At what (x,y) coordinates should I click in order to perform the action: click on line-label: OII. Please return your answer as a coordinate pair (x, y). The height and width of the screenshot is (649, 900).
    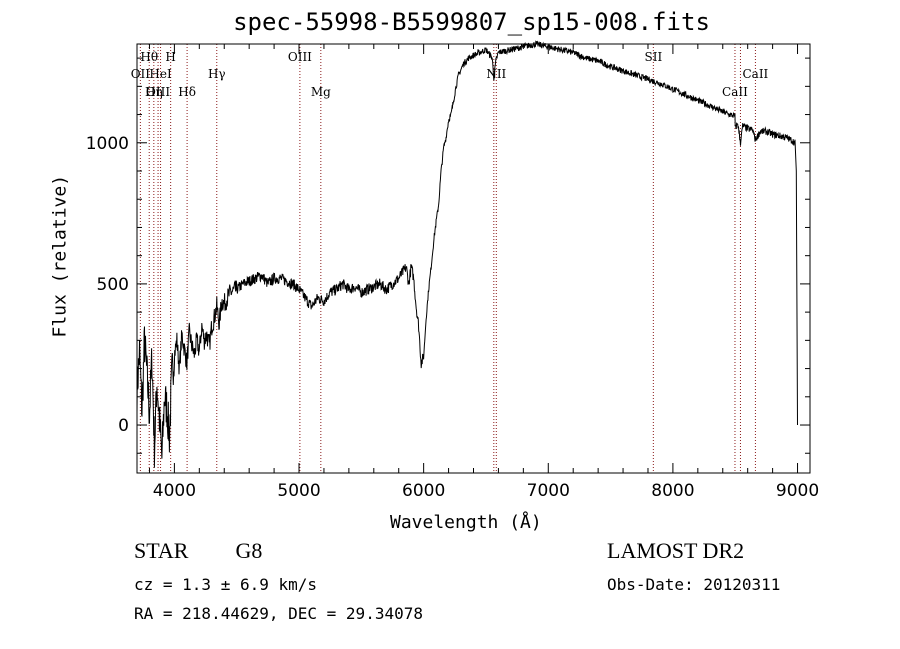
    Looking at the image, I should click on (141, 74).